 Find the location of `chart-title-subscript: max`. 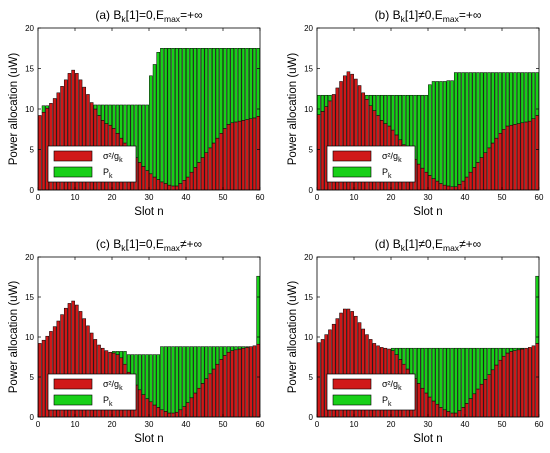

chart-title-subscript: max is located at coordinates (451, 19).